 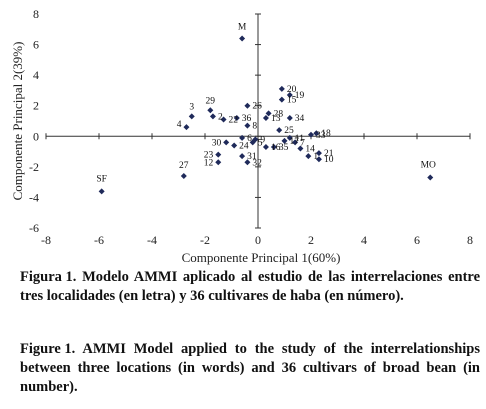 I want to click on point-label: 17, so click(x=295, y=142).